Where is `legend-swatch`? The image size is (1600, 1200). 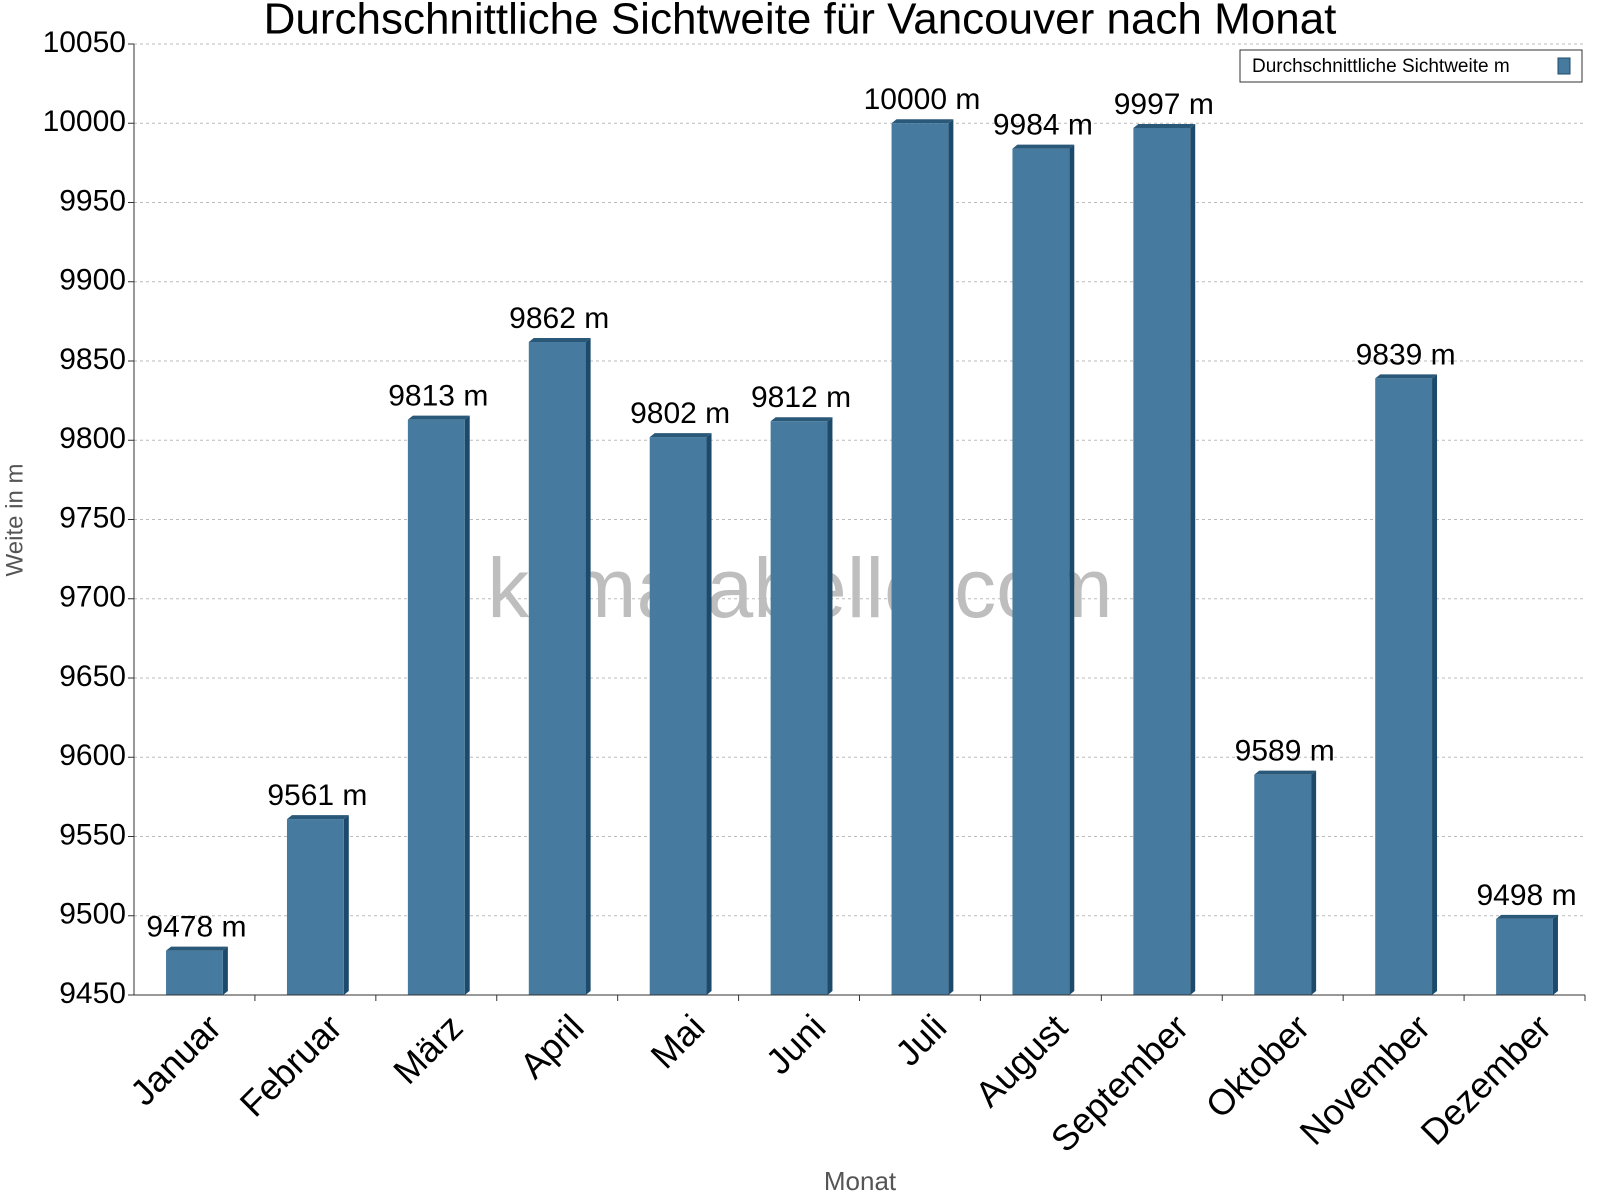
legend-swatch is located at coordinates (1564, 66).